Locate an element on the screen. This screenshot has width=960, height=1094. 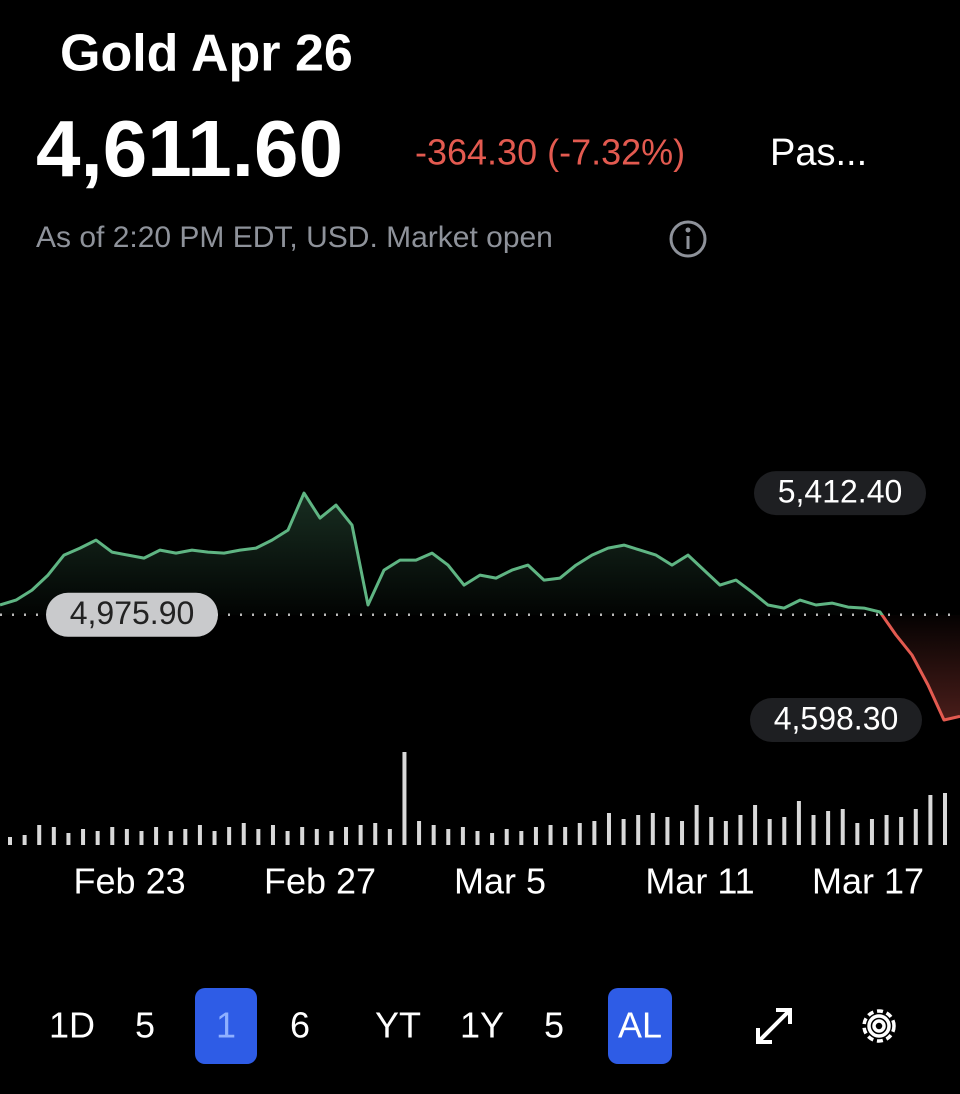
x-tick-label: Mar 5 is located at coordinates (500, 881).